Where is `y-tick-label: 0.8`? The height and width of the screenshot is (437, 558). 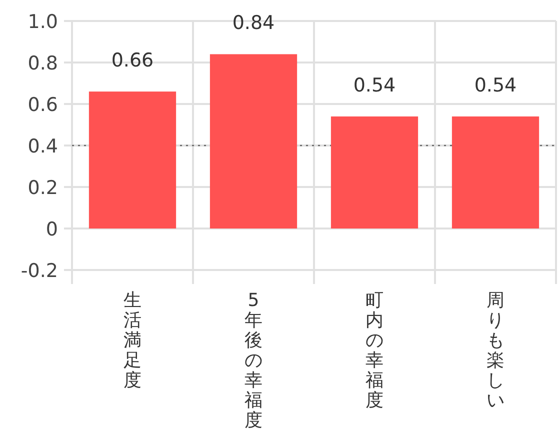 y-tick-label: 0.8 is located at coordinates (43, 63).